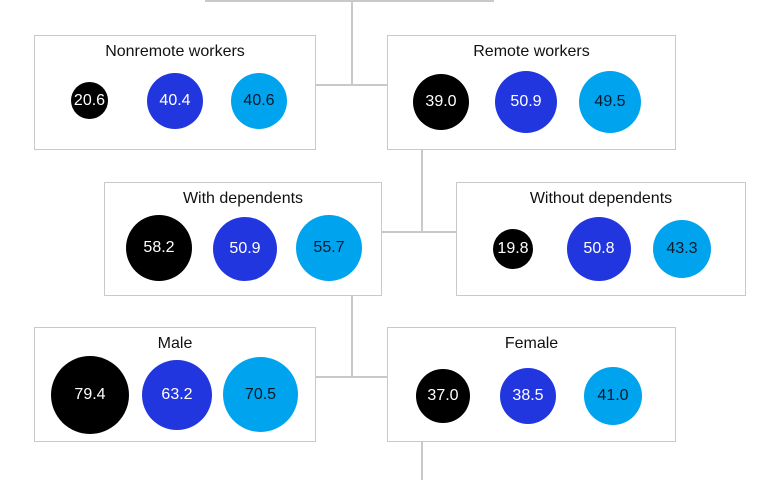 The width and height of the screenshot is (767, 480). Describe the element at coordinates (610, 102) in the screenshot. I see `value-bubble: 49.5` at that location.